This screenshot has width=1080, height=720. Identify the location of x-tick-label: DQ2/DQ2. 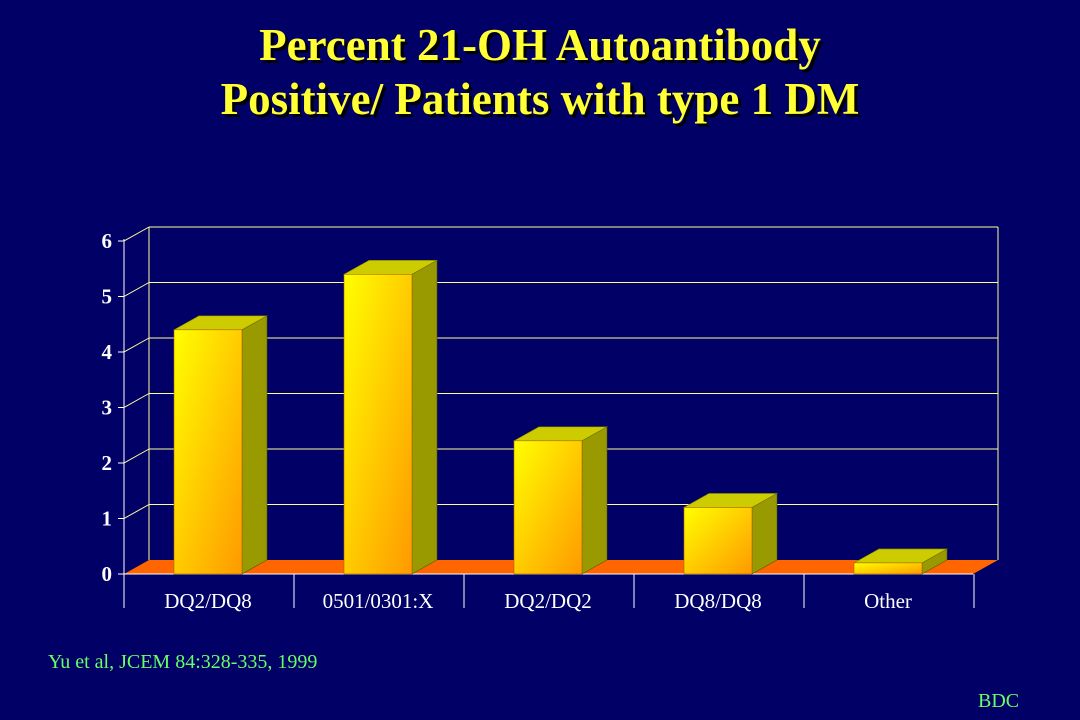
(548, 601).